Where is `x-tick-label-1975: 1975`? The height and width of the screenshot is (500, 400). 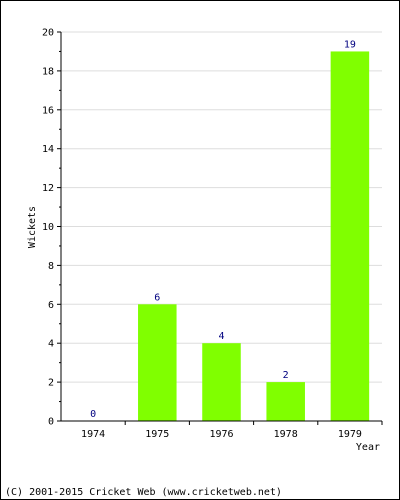 x-tick-label-1975: 1975 is located at coordinates (157, 434).